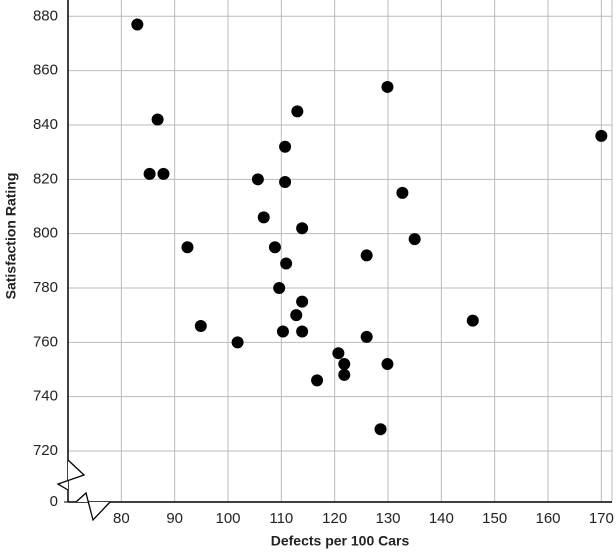 This screenshot has width=616, height=555. I want to click on y-tick-label: 780, so click(45, 287).